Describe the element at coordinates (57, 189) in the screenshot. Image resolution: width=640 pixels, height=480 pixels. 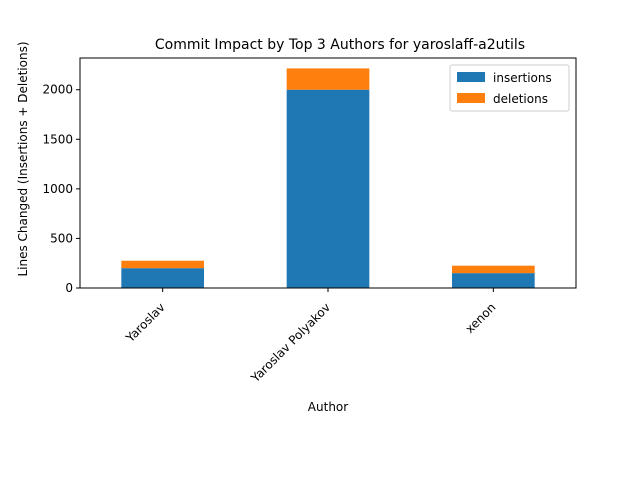
I see `y-tick-label: 1000` at that location.